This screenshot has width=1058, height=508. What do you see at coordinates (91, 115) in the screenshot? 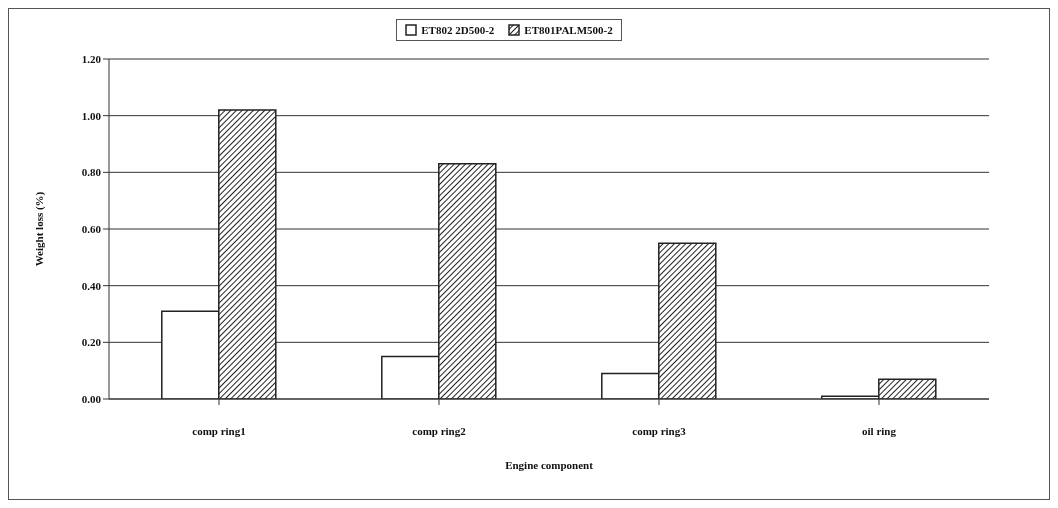
I see `y-tick-label: 1.00` at bounding box center [91, 115].